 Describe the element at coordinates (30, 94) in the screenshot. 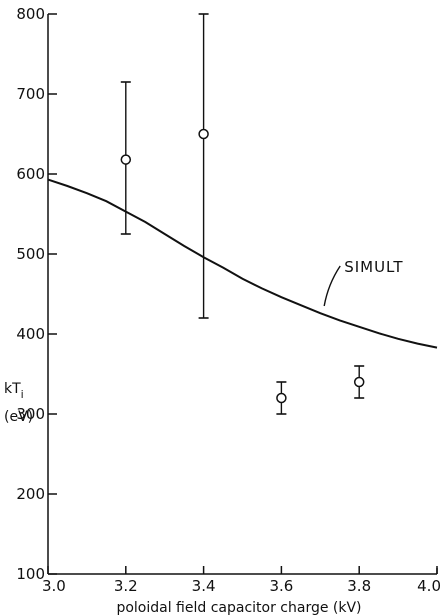

I see `y-tick-label: 700` at that location.